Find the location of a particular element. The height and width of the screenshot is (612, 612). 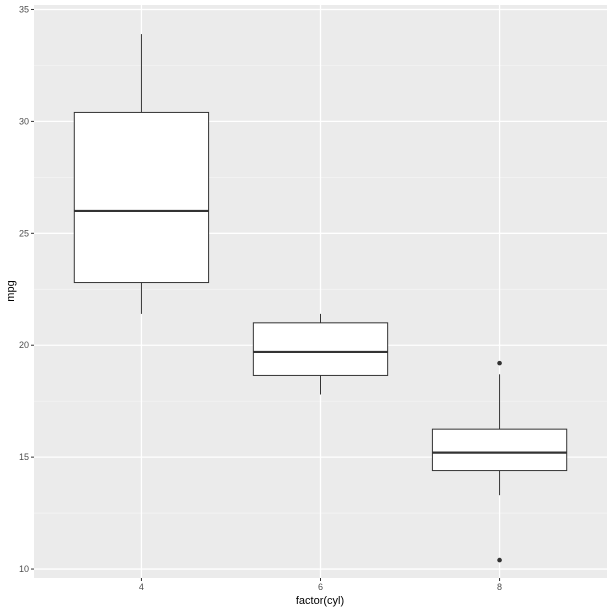

y-axis-title: mpg is located at coordinates (11, 290).